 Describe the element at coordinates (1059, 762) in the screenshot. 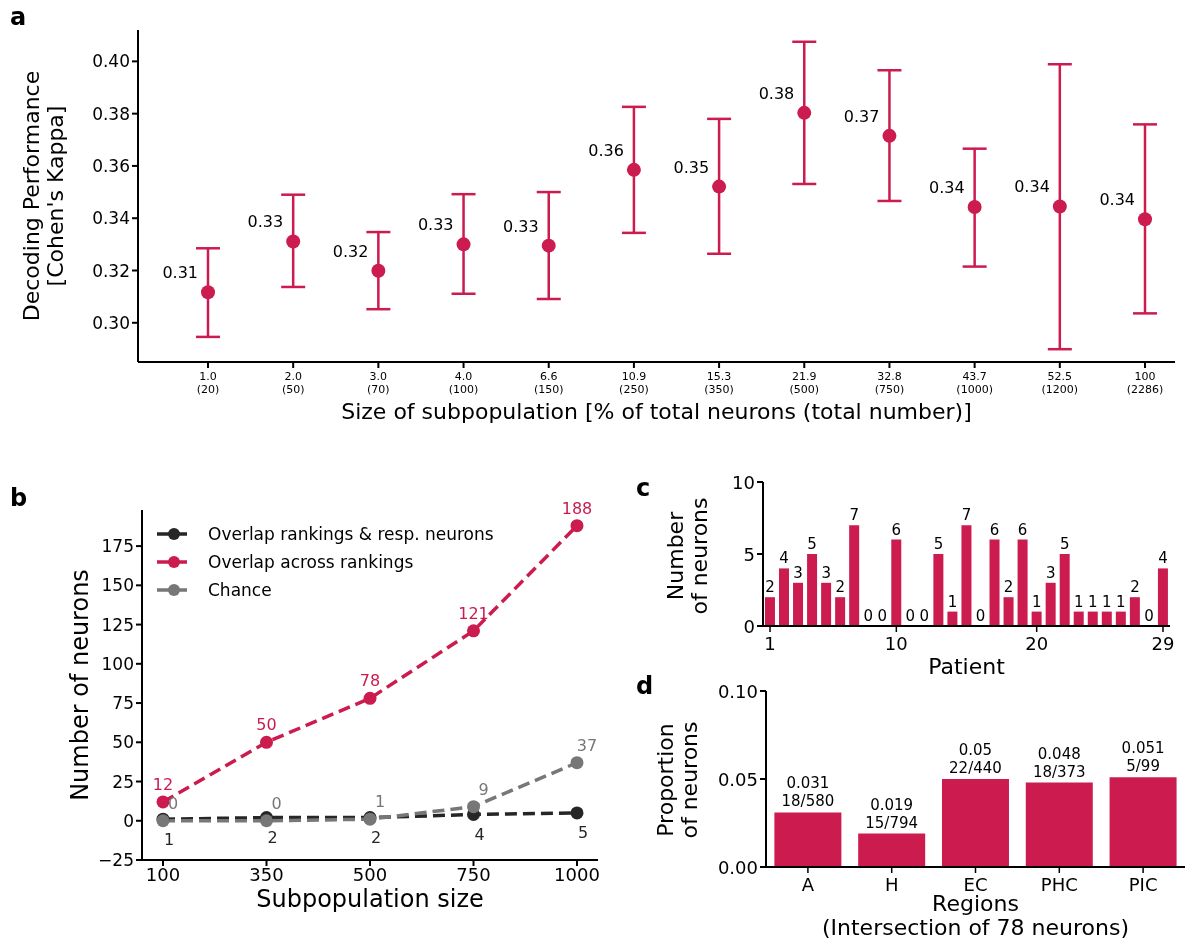

I see `data-label: 0.048 18/373` at that location.